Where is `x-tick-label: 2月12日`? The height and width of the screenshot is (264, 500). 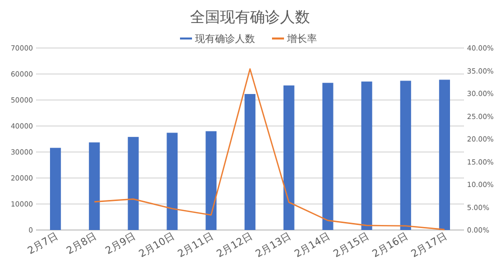
x-tick-label: 2月12日 is located at coordinates (234, 245).